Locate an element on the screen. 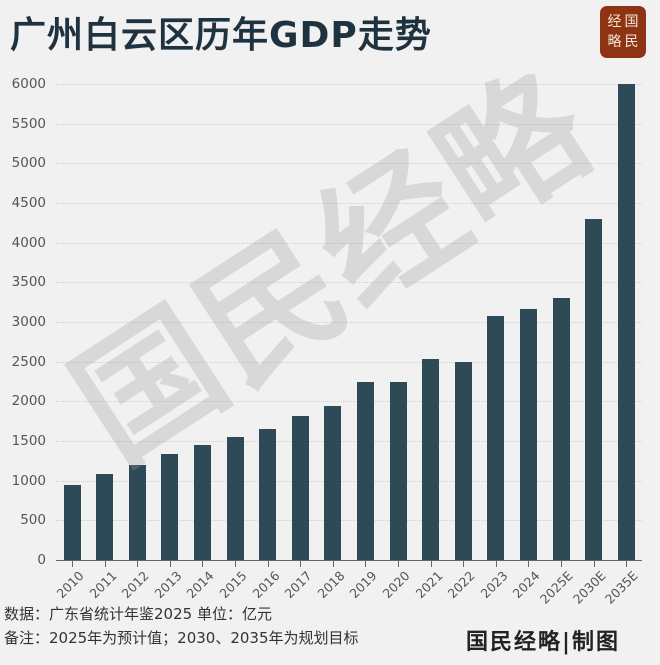 The height and width of the screenshot is (665, 660). brand-credit: 国民经略|制图 is located at coordinates (543, 642).